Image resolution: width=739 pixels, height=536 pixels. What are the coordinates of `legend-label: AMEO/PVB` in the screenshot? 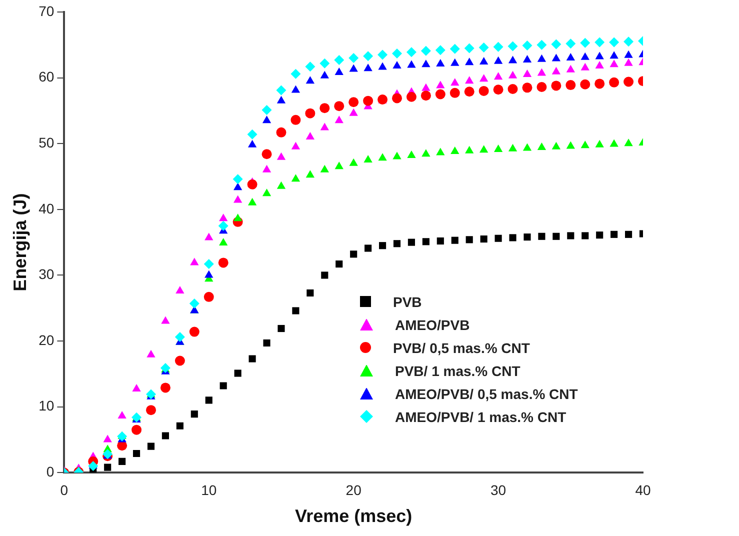 It's located at (432, 324).